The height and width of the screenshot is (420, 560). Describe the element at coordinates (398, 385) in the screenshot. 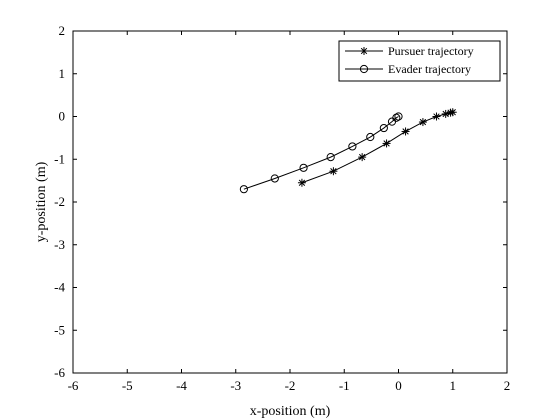

I see `x-tick-label: 0` at that location.